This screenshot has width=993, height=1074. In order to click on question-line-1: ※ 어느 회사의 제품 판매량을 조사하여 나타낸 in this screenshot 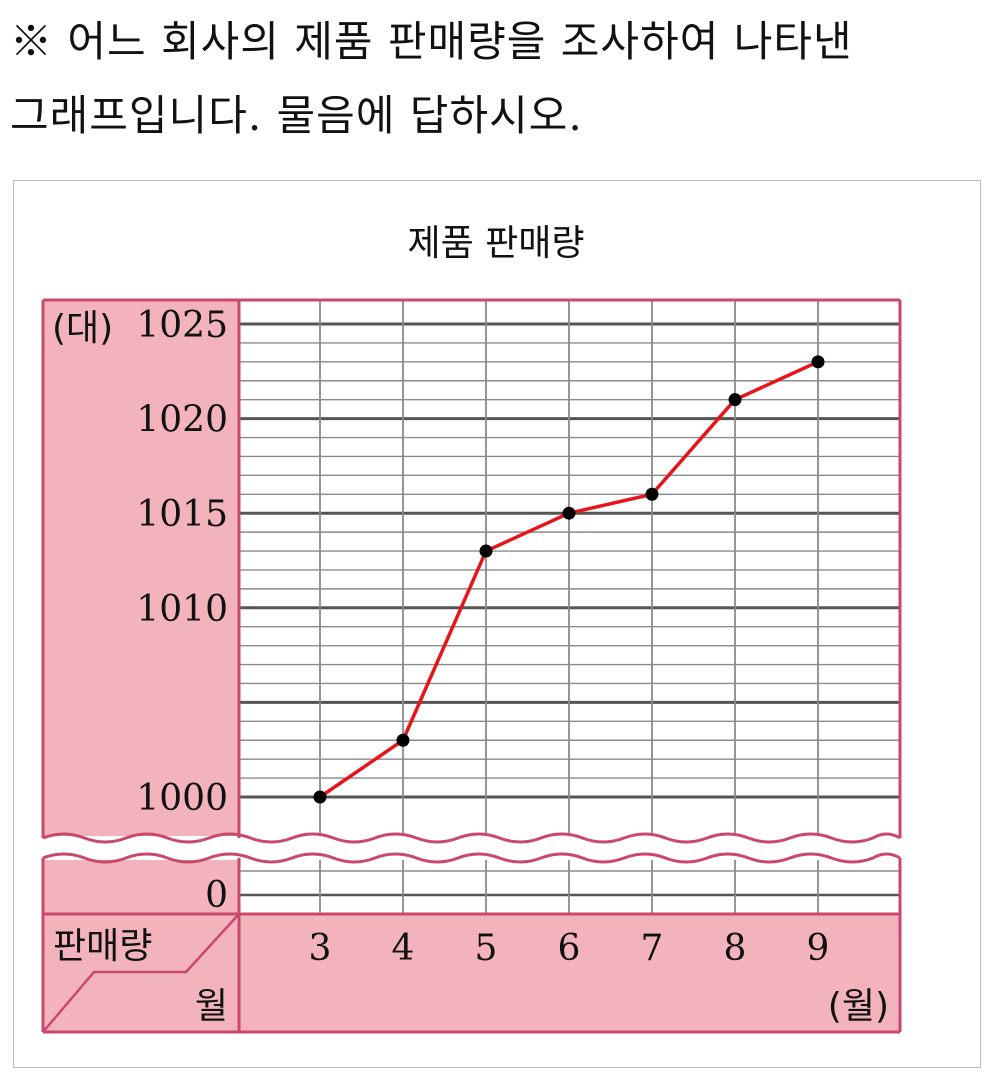, I will do `click(431, 41)`.